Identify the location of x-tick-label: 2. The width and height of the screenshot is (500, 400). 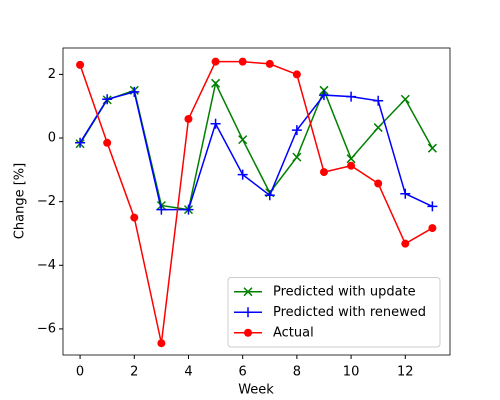
(134, 372).